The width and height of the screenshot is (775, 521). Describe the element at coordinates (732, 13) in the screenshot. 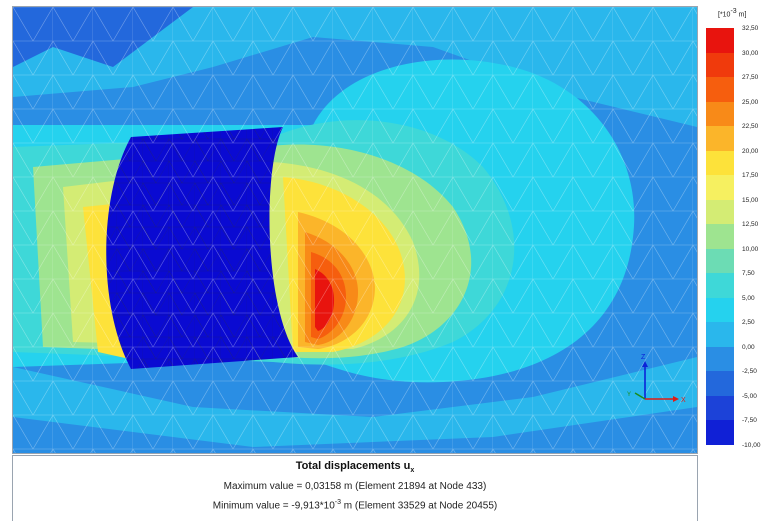

I see `legend-unit: [*10-3 m]` at that location.